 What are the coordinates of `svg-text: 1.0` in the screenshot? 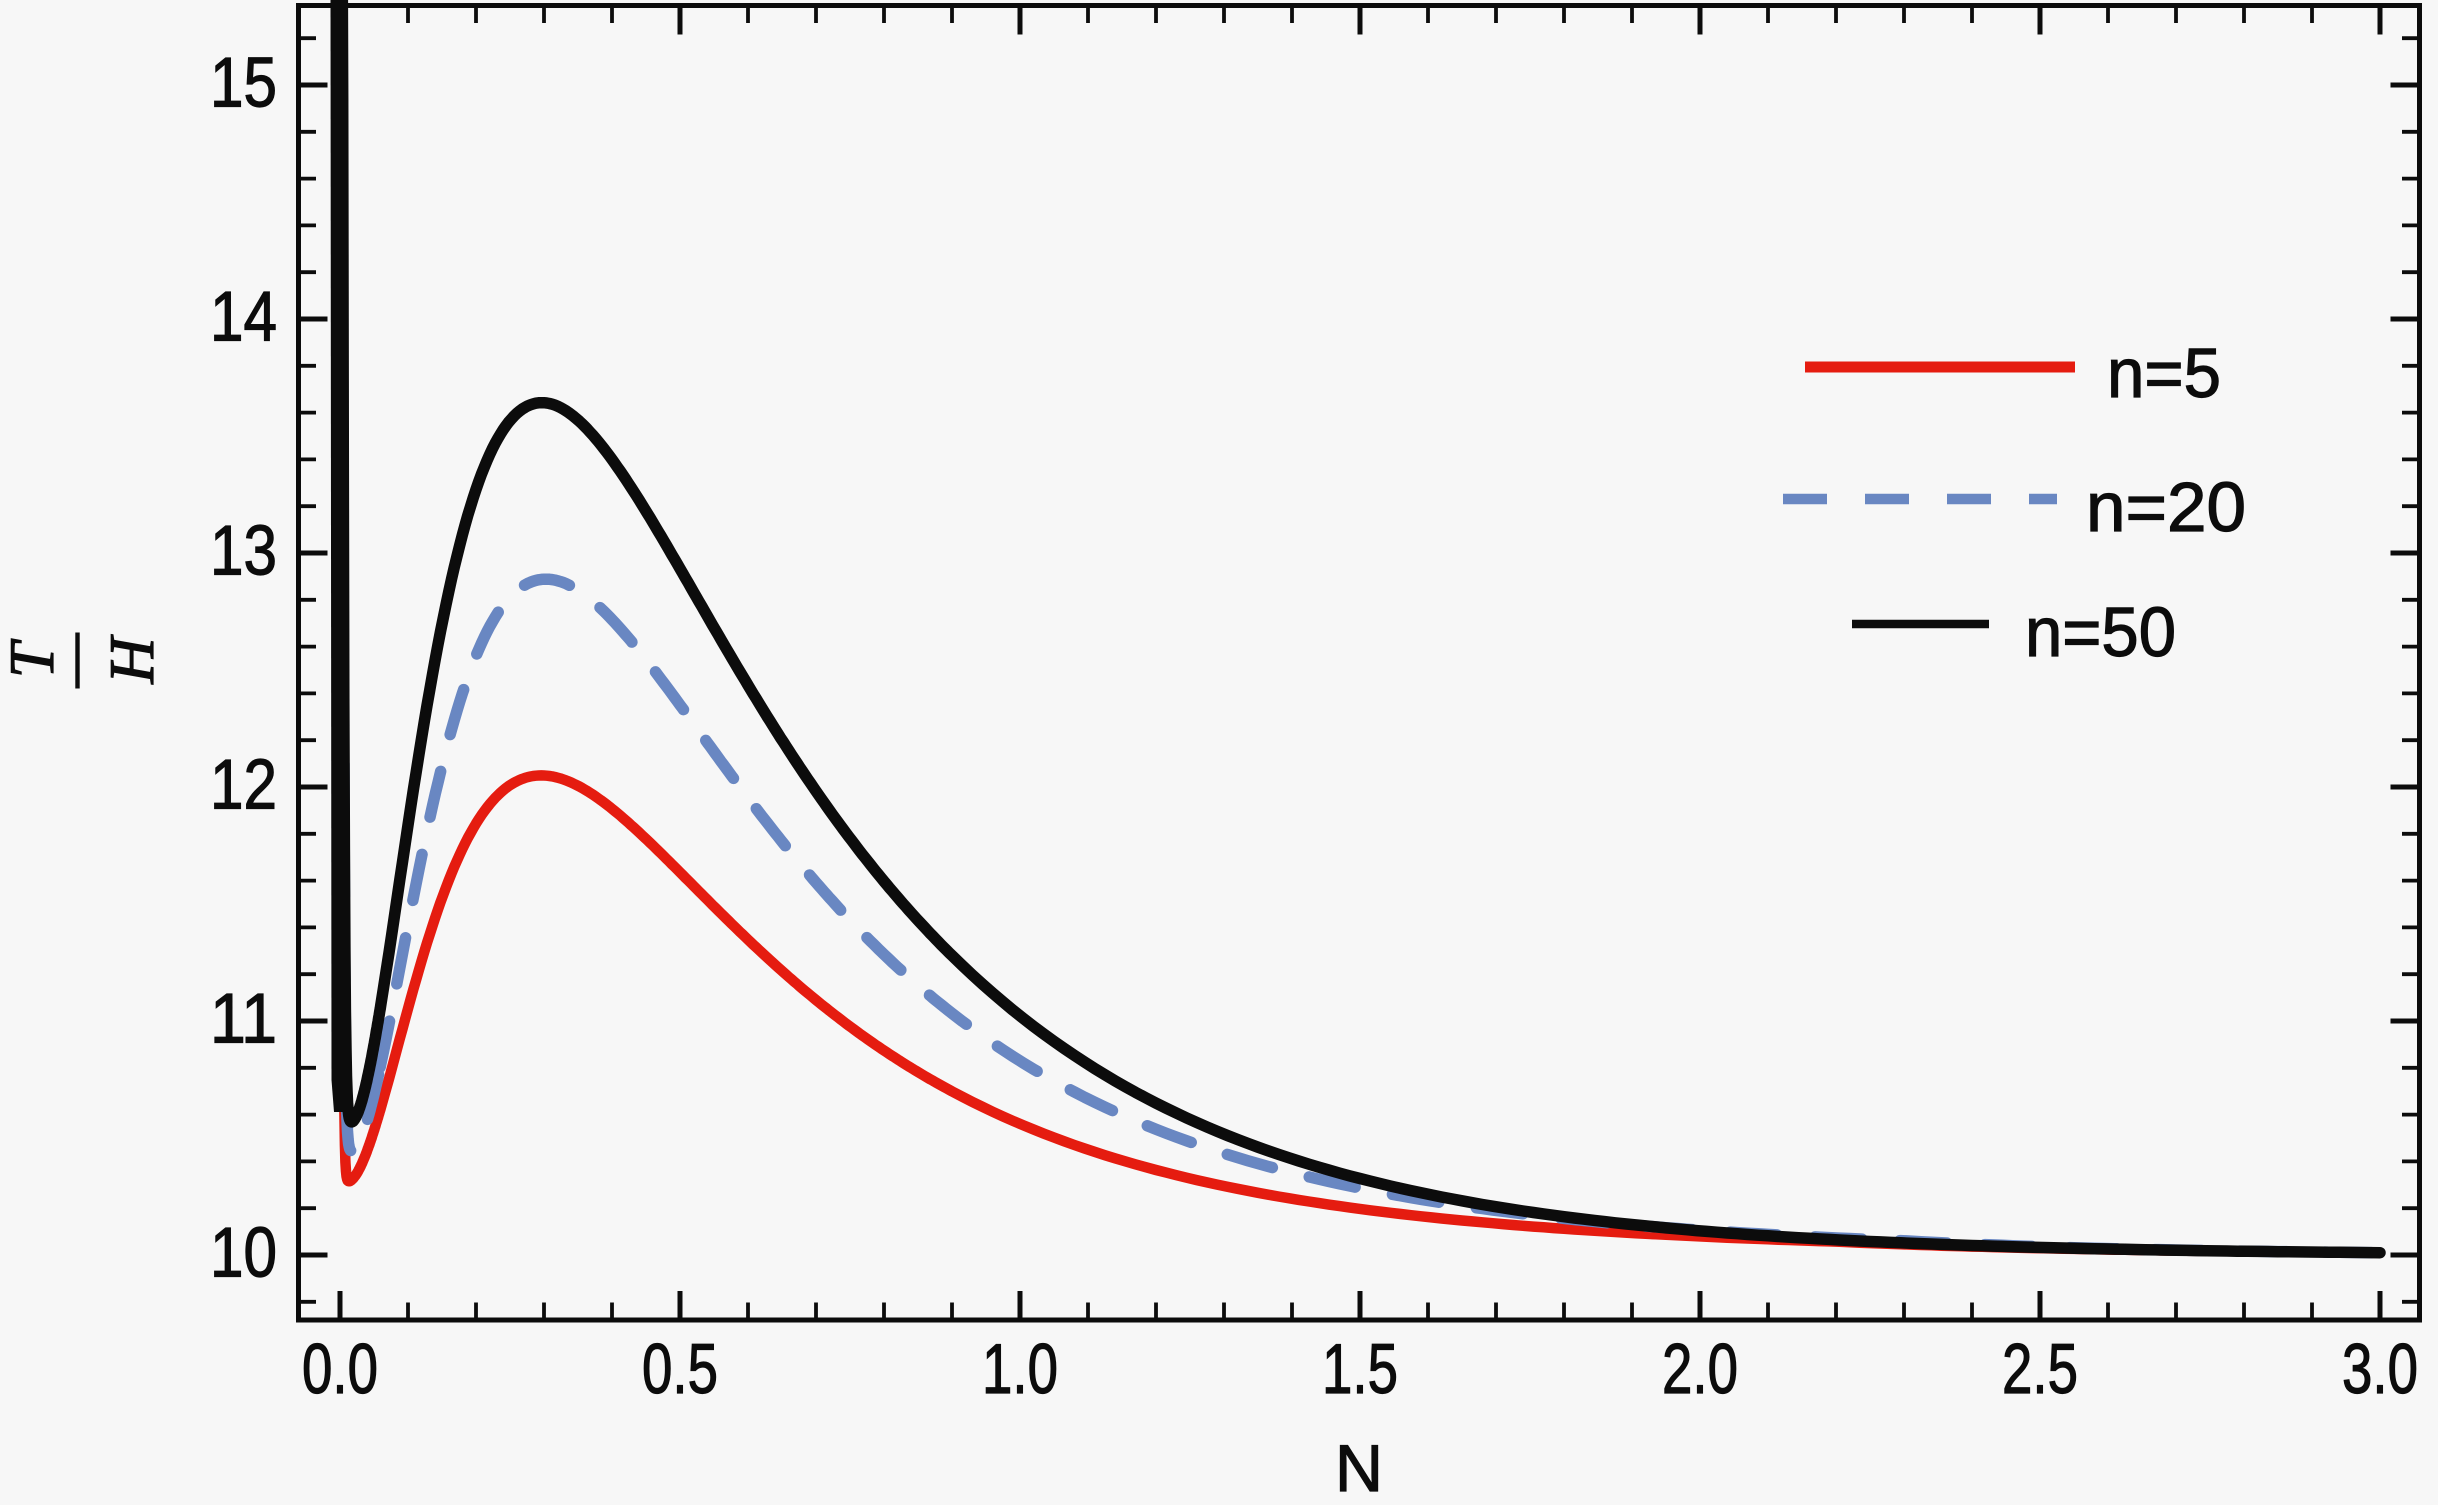 It's located at (1020, 1368).